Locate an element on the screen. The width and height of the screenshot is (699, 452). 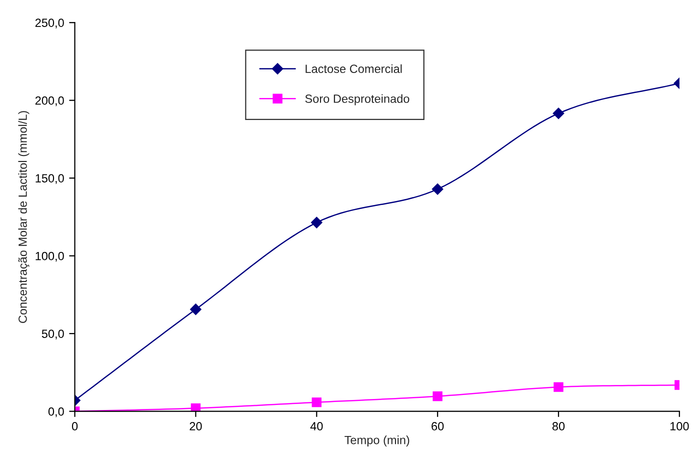
x-tick-label: 80 is located at coordinates (558, 426).